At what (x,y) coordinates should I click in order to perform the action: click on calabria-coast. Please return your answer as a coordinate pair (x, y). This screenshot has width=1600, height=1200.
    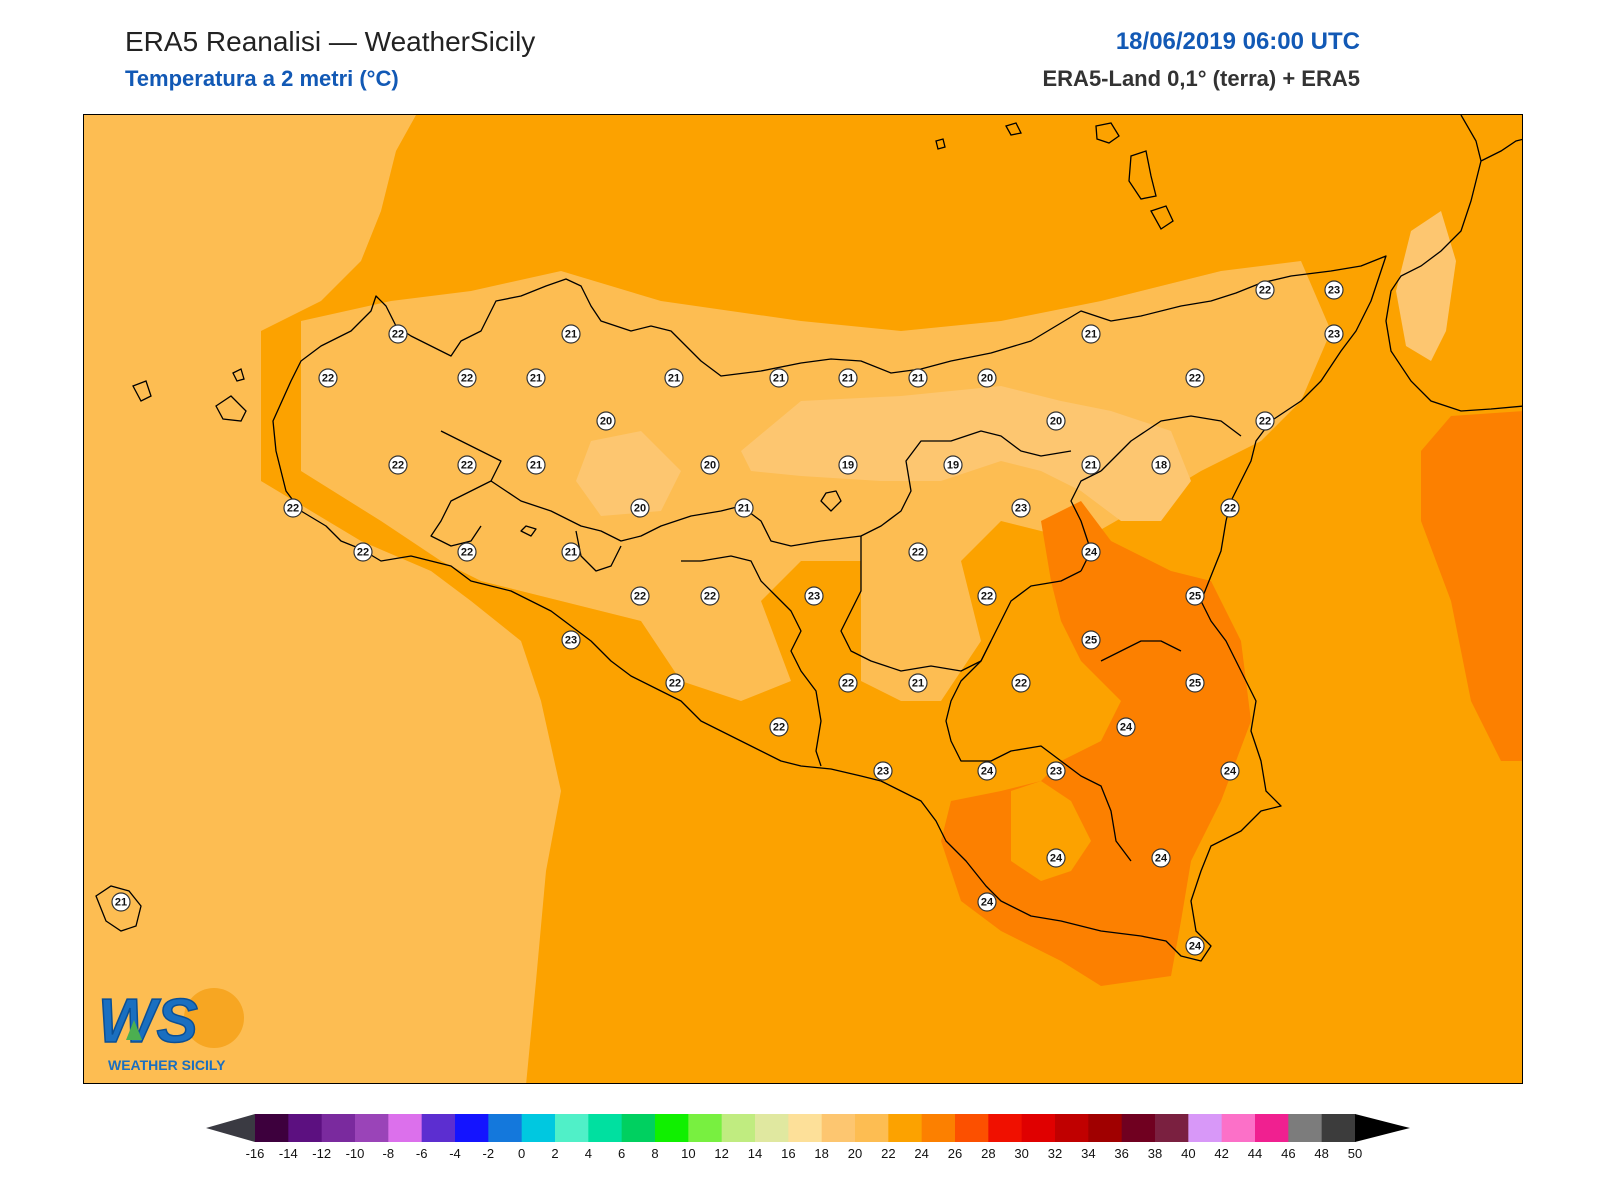
    Looking at the image, I should click on (1453, 263).